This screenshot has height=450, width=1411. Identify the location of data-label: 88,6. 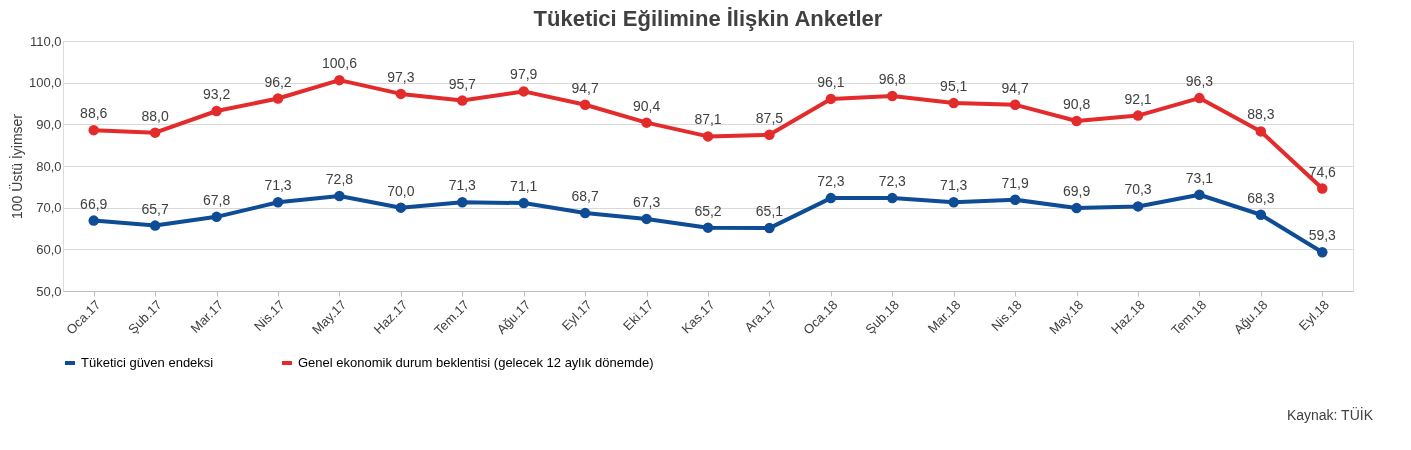
(94, 113).